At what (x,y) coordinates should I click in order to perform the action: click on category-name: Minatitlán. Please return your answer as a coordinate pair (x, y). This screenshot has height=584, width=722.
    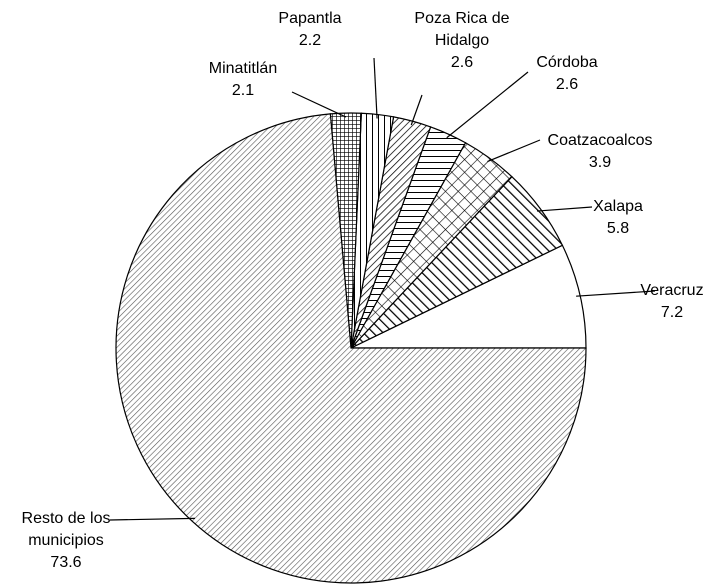
    Looking at the image, I should click on (243, 68).